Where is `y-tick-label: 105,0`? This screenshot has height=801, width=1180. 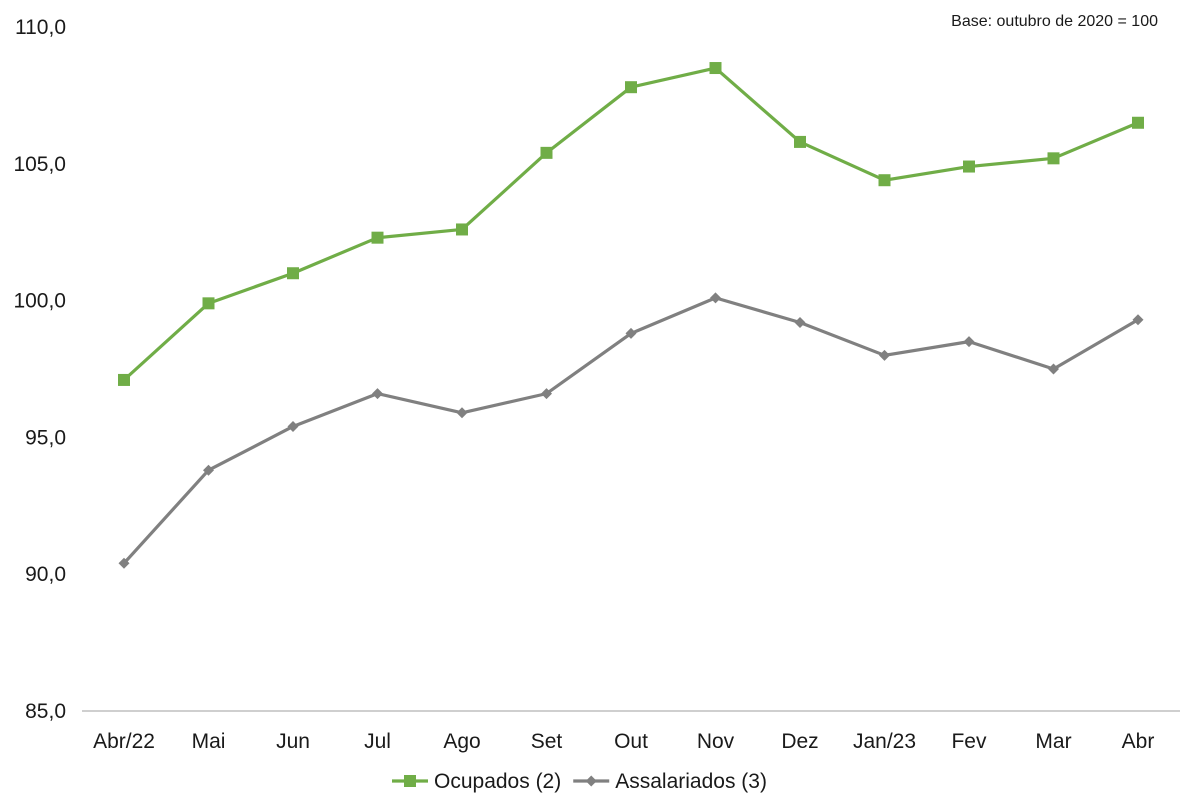
y-tick-label: 105,0 is located at coordinates (39, 164).